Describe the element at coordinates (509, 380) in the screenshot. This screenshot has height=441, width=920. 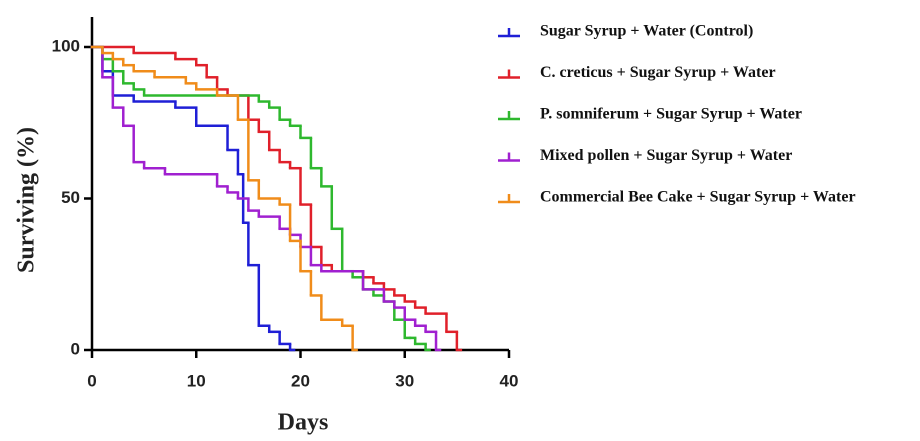
I see `x-tick-label: 40` at that location.